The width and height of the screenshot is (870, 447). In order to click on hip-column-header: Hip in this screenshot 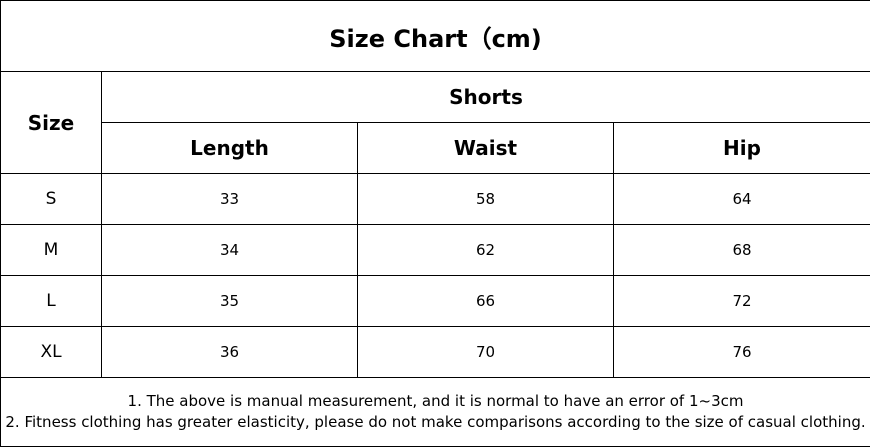, I will do `click(742, 148)`.